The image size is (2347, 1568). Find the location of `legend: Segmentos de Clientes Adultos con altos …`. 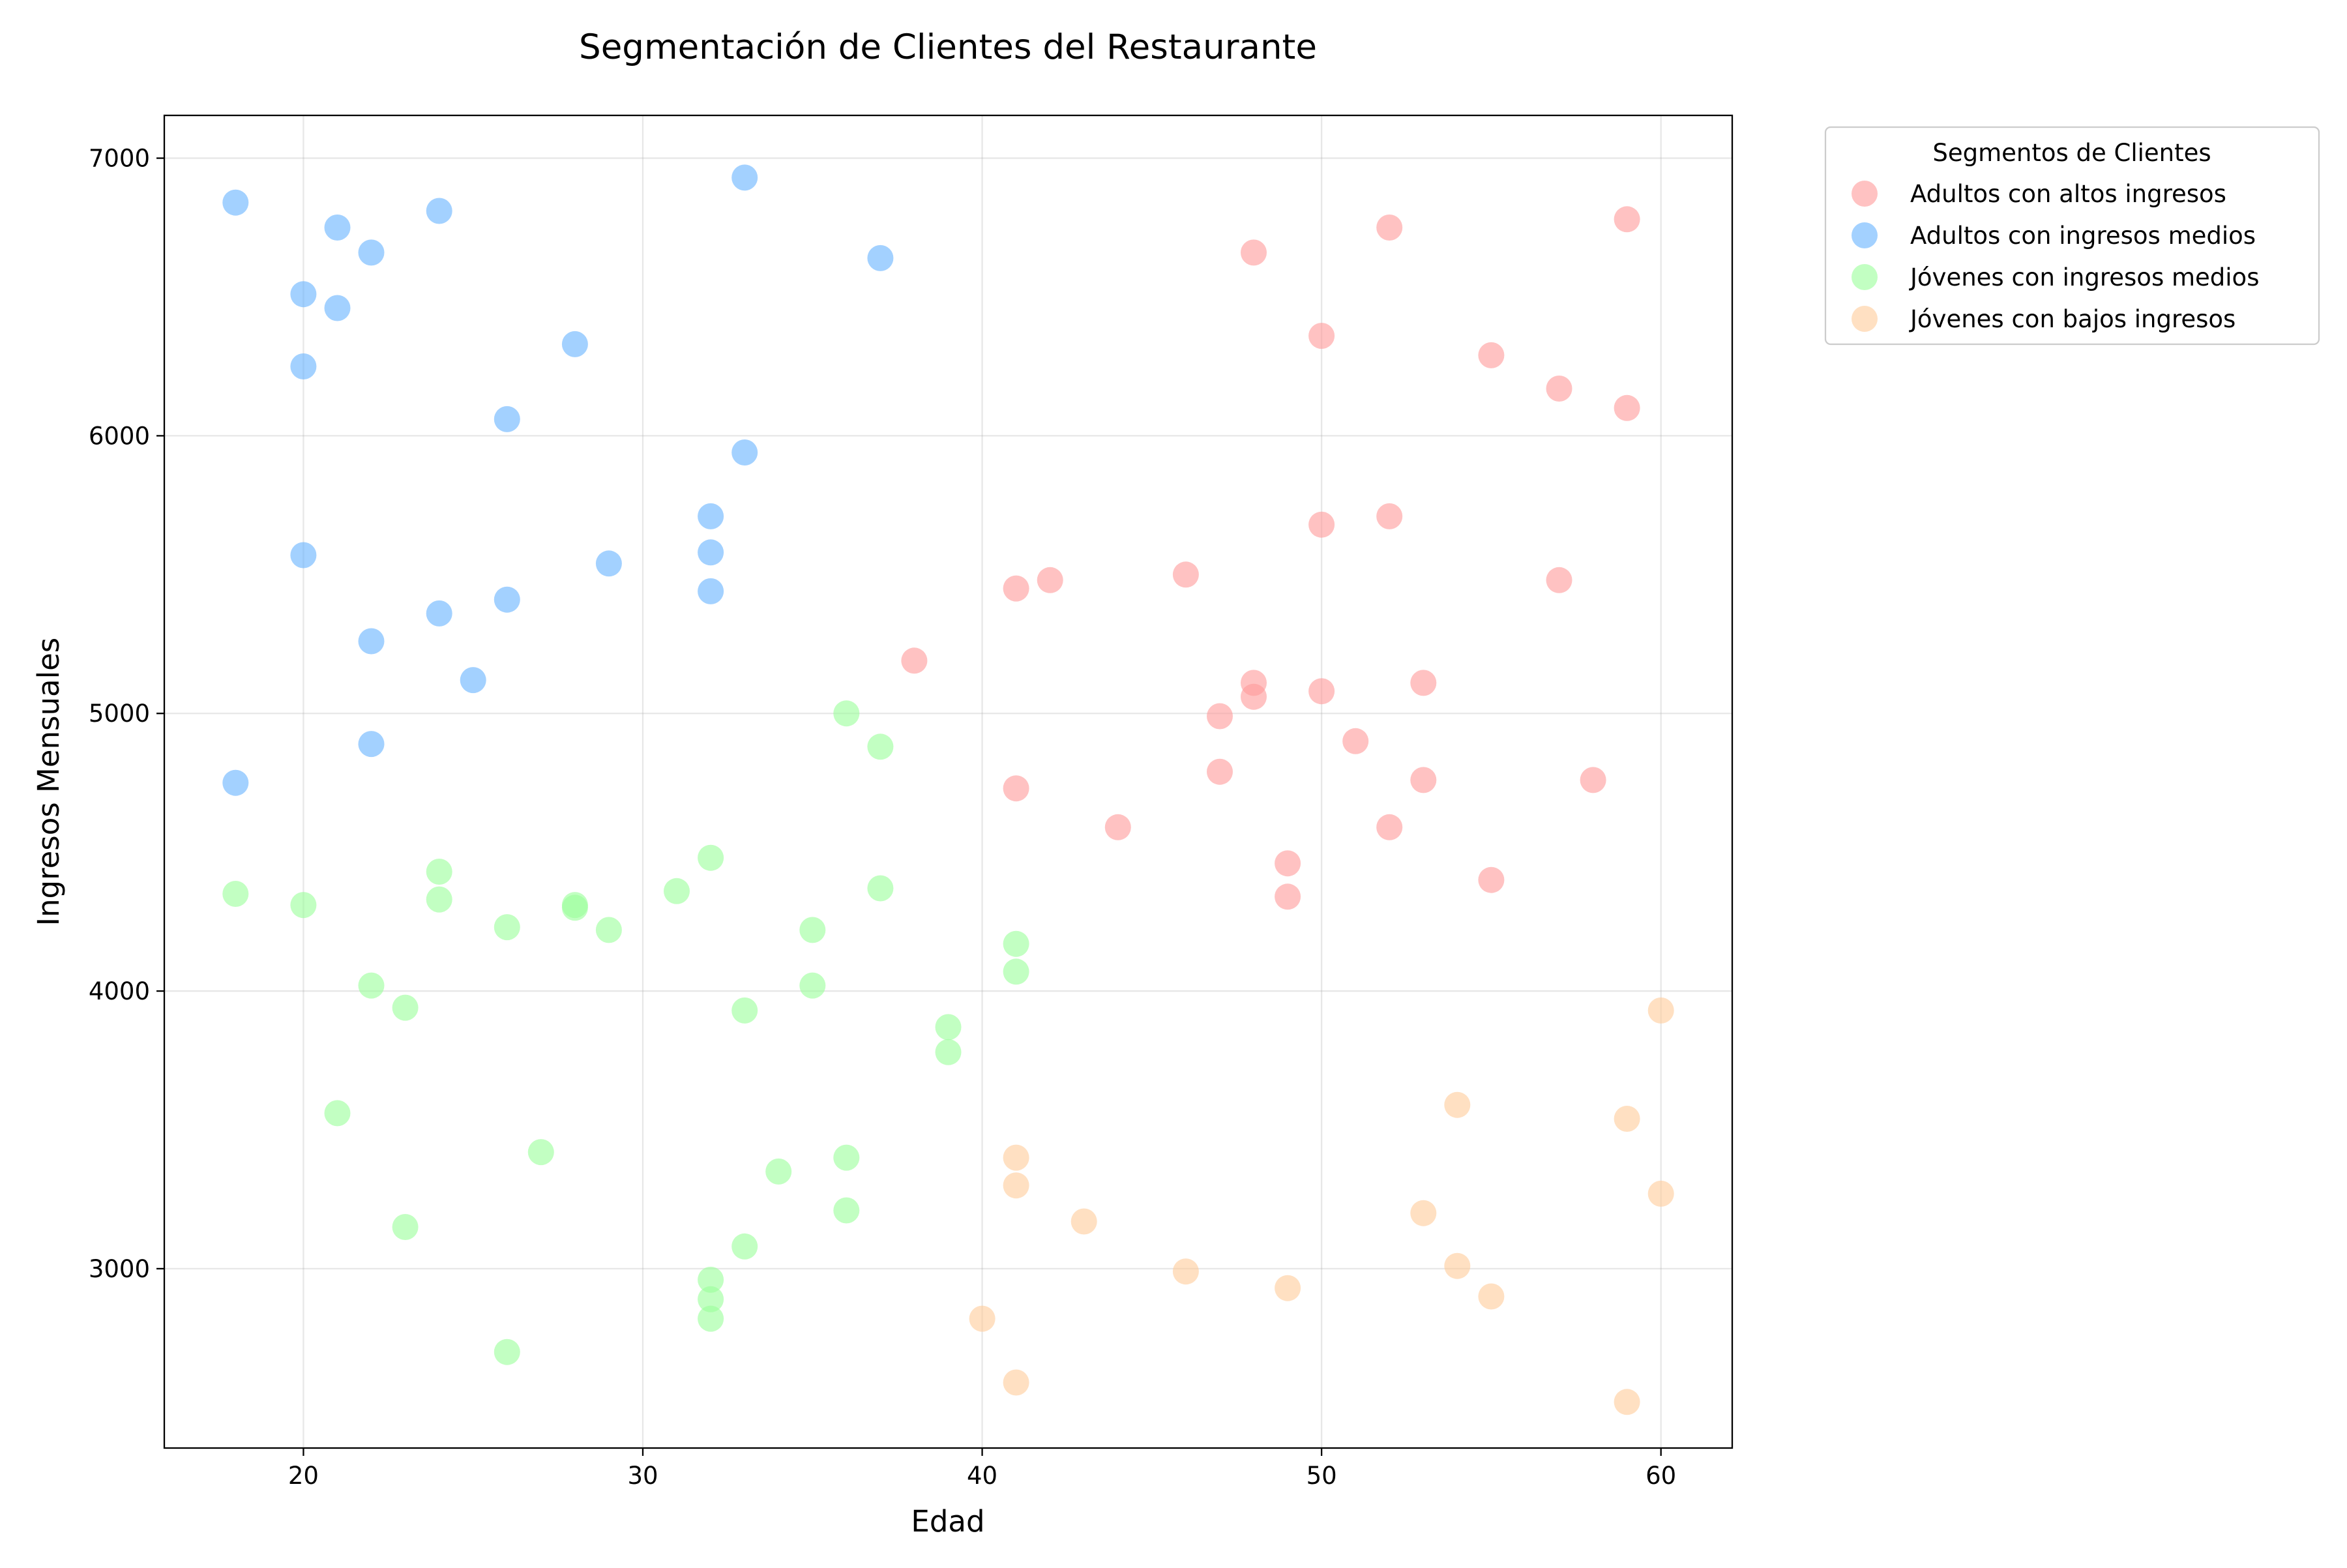

legend: Segmentos de Clientes Adultos con altos … is located at coordinates (2072, 236).